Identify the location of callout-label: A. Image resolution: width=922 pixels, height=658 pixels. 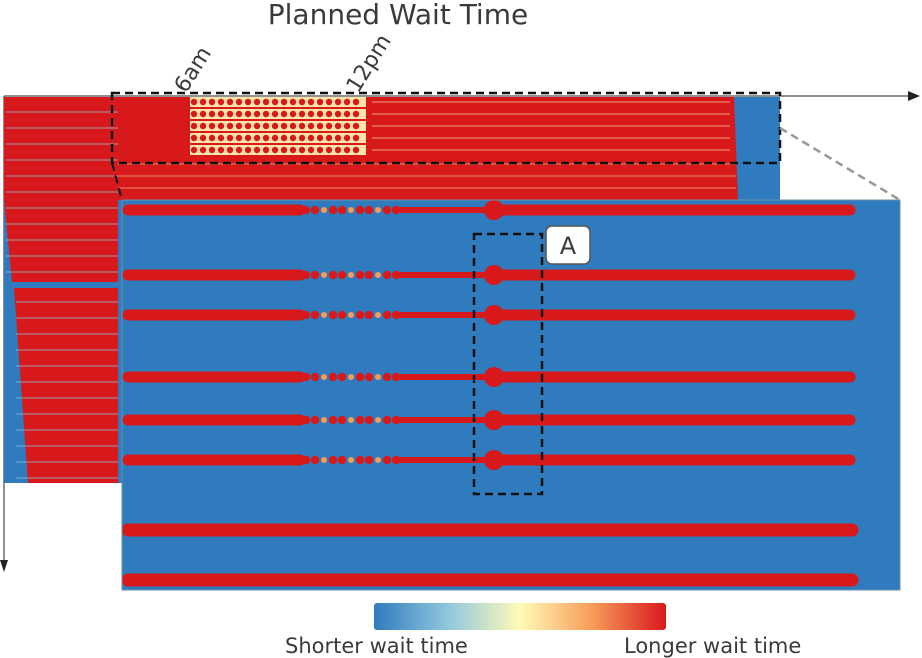
(568, 246).